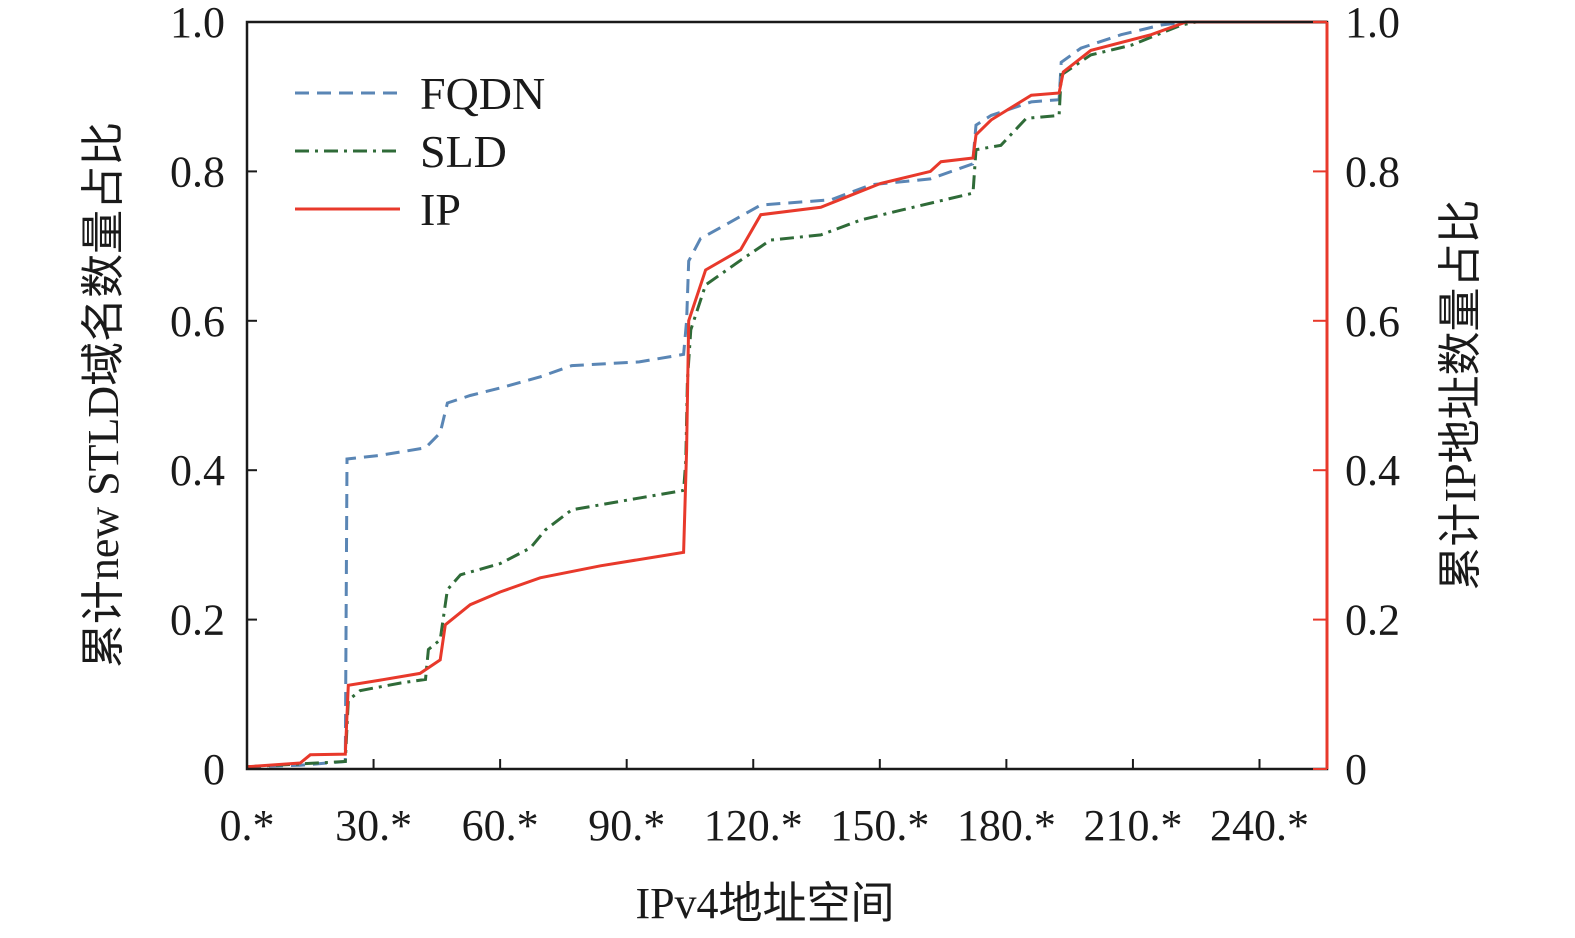  Describe the element at coordinates (1372, 620) in the screenshot. I see `y-right-tick-label: 0.2` at that location.